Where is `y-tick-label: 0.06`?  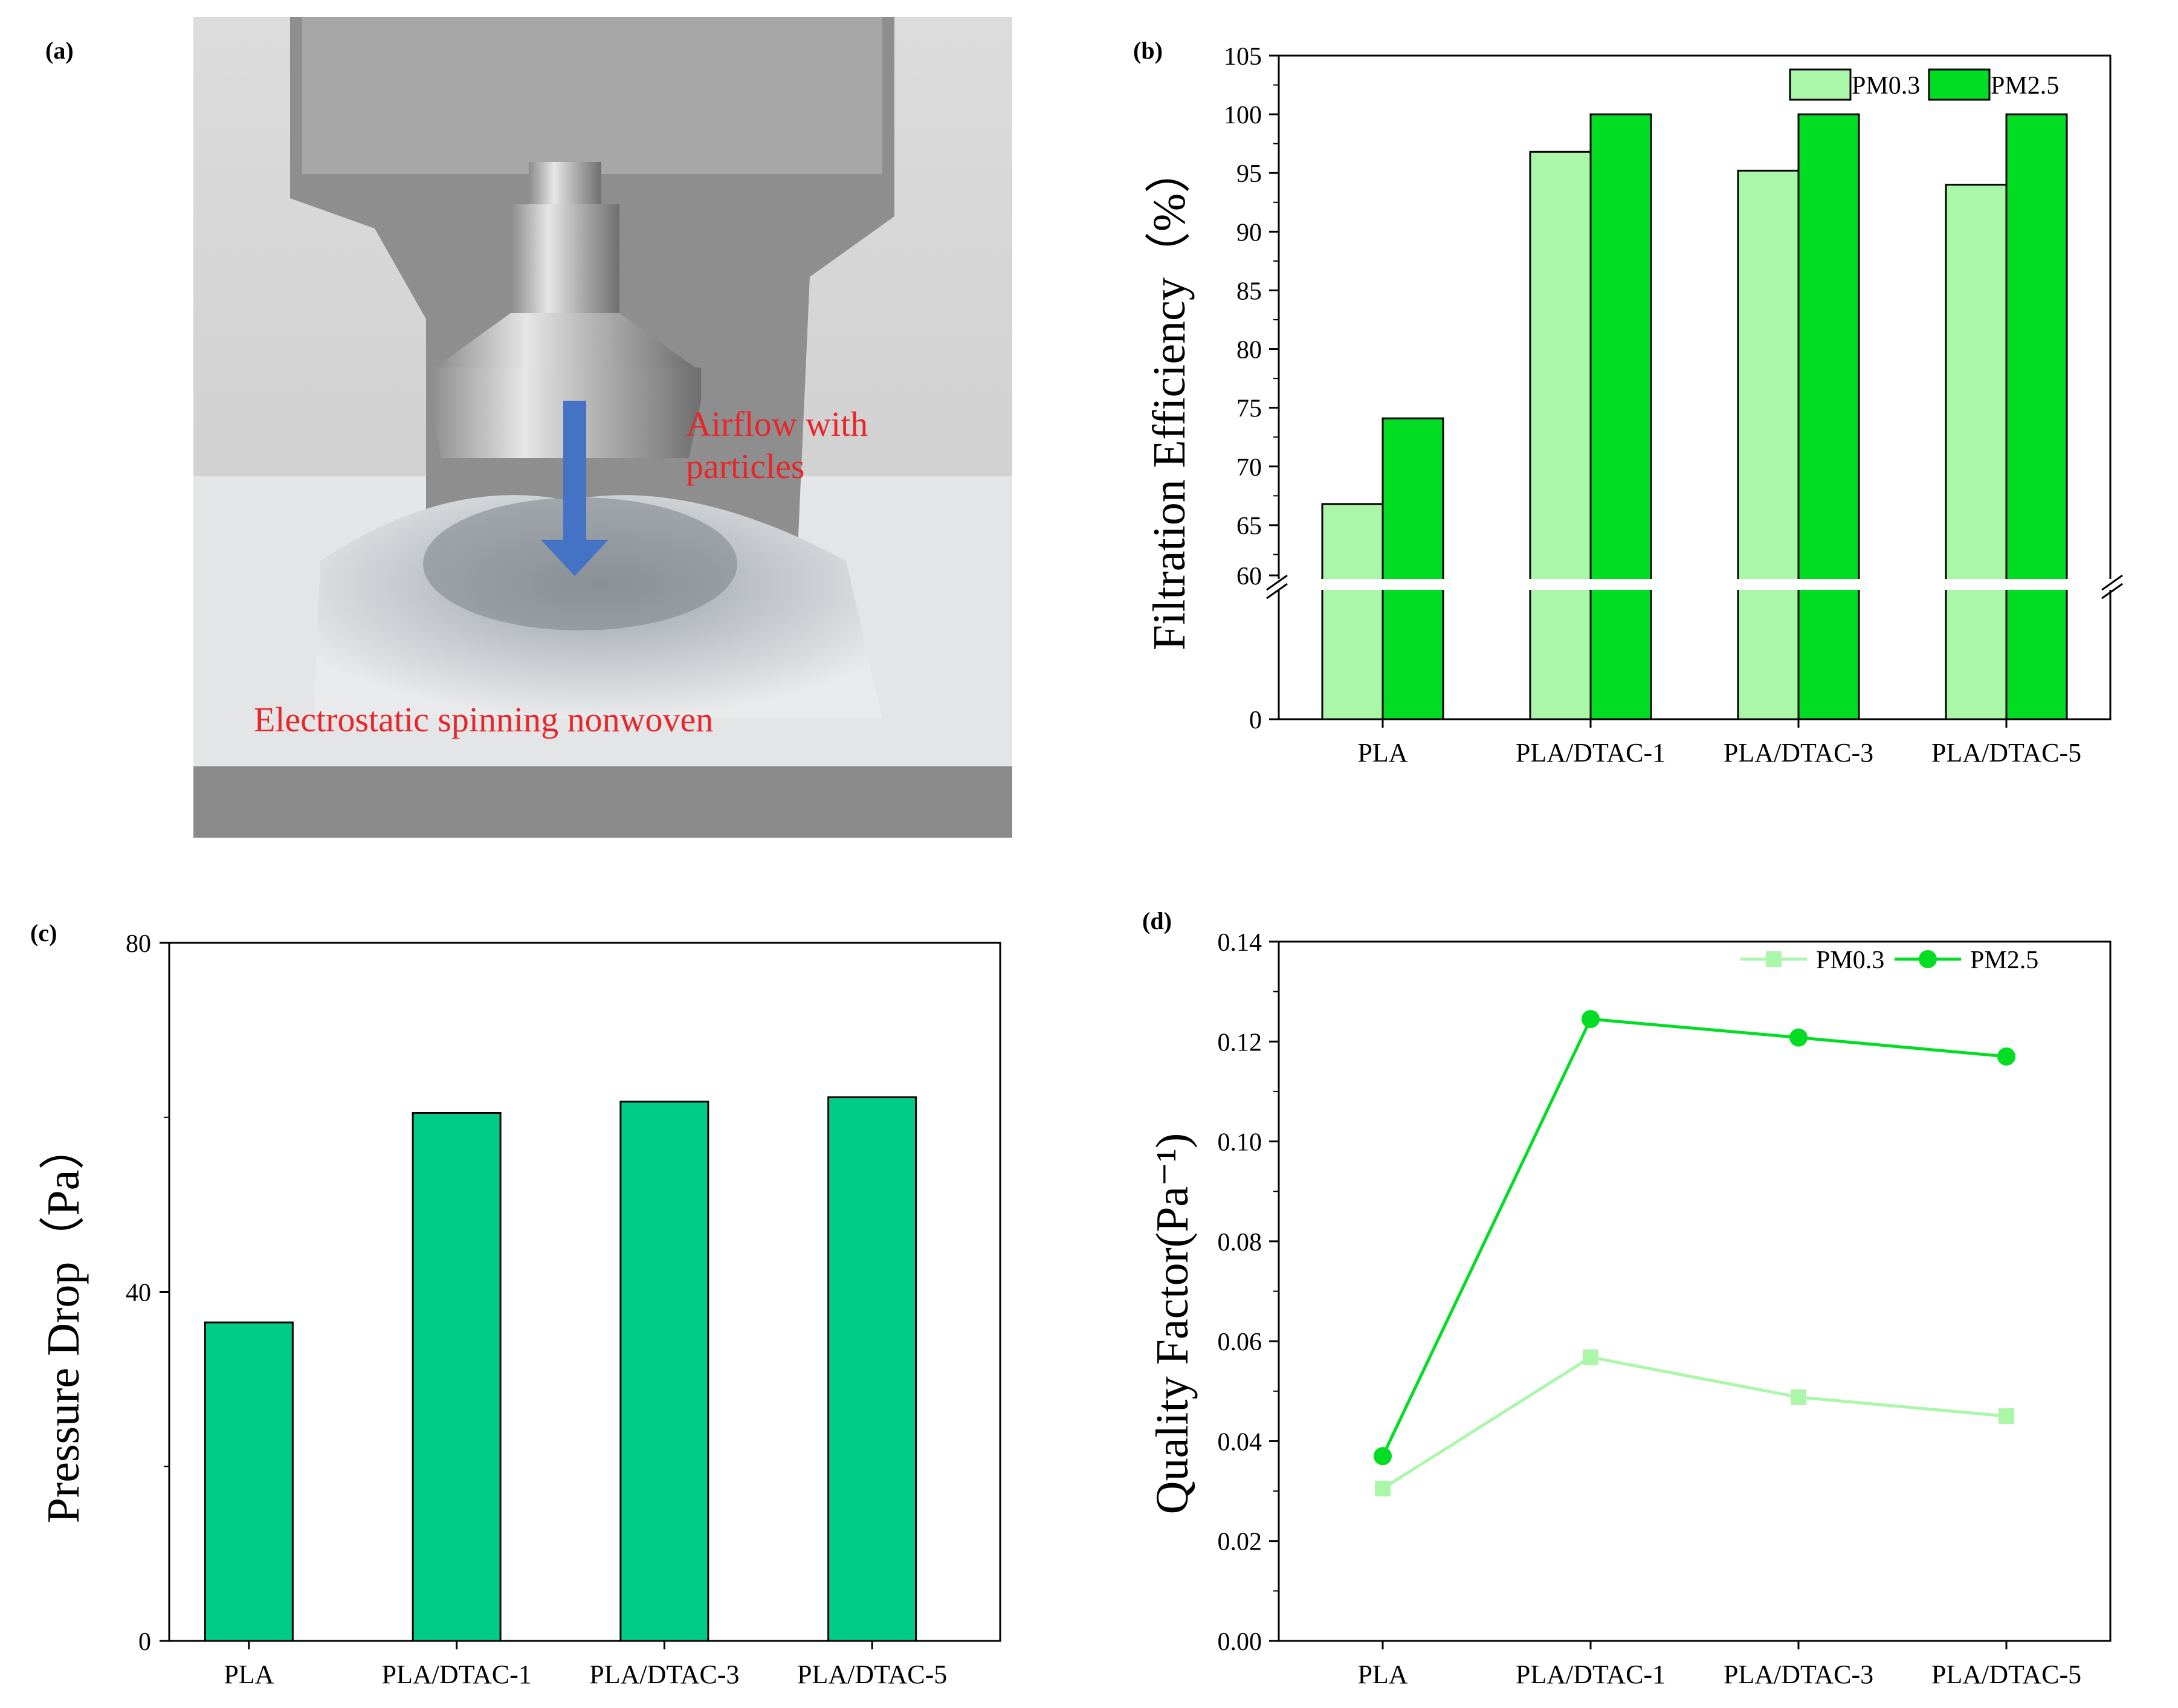
y-tick-label: 0.06 is located at coordinates (1240, 1342).